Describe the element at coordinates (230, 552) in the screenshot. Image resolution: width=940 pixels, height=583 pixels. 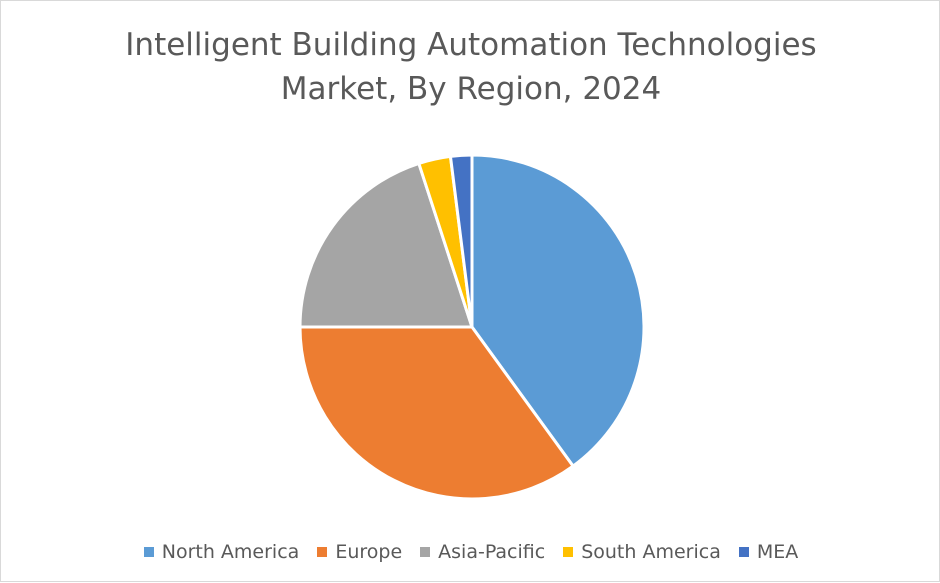
I see `legend-label-north-america: North America` at that location.